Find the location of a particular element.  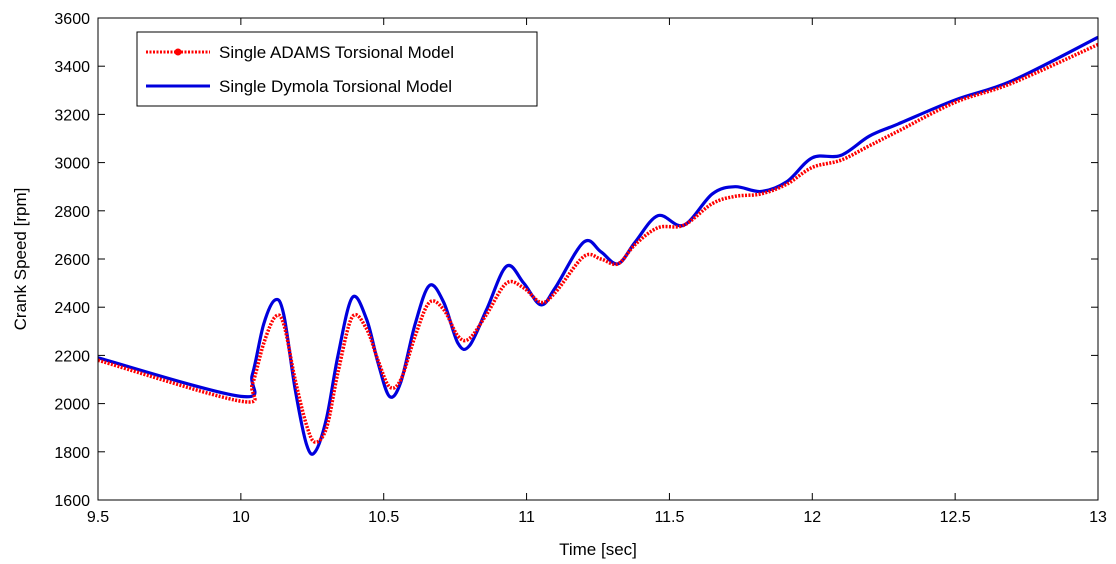

legend-label-adams: Single ADAMS Torsional Model is located at coordinates (336, 52).